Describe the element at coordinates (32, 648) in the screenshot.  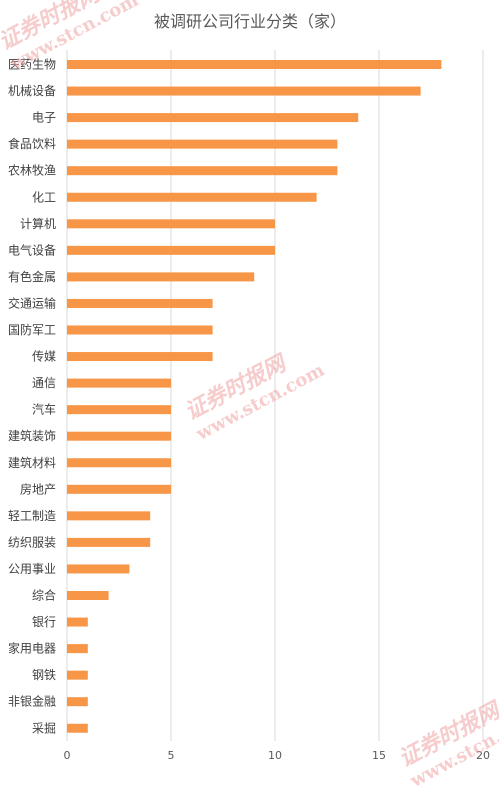
I see `category-label: 家用电器` at that location.